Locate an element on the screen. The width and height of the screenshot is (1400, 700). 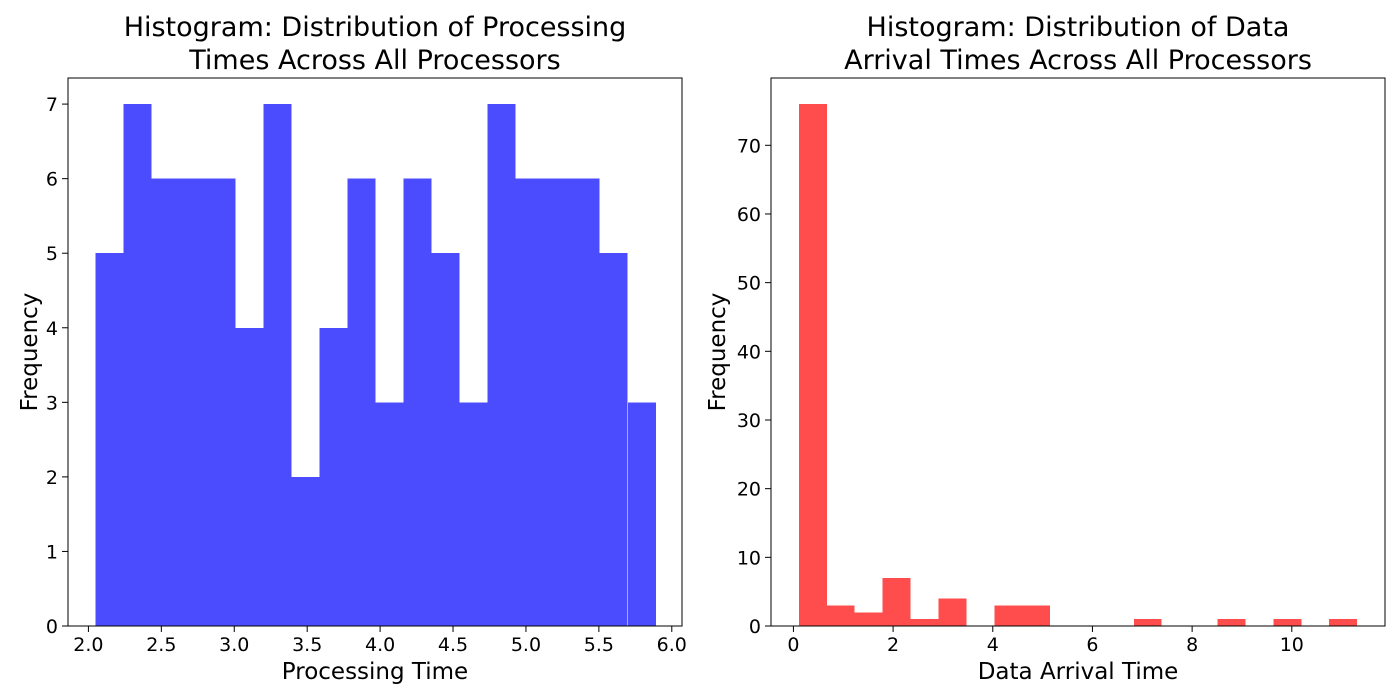
chart-title-line-1: Histogram: Distribution of Data is located at coordinates (1078, 27).